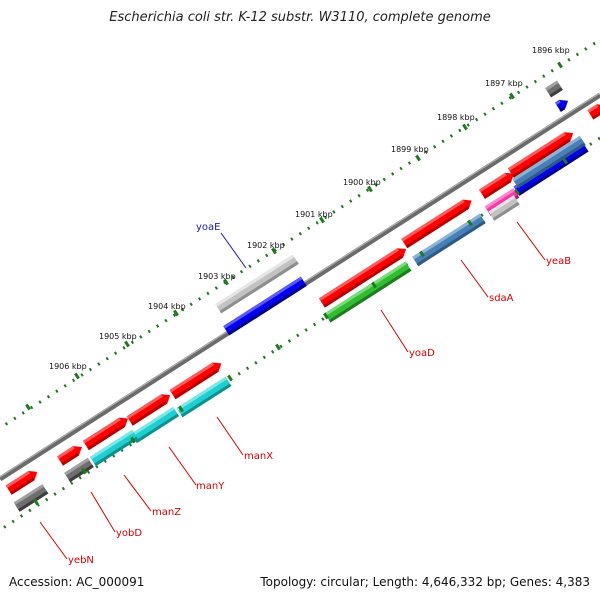 The width and height of the screenshot is (600, 600). I want to click on leader-line-manX, so click(230, 436).